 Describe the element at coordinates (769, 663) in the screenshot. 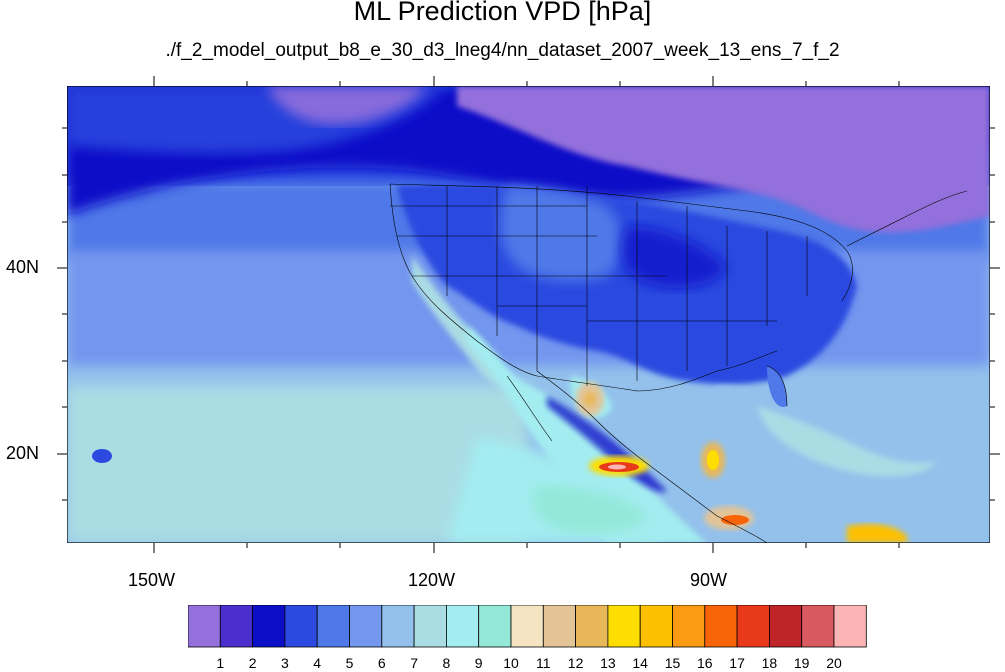

I see `colorbar-tick-label: 18` at that location.